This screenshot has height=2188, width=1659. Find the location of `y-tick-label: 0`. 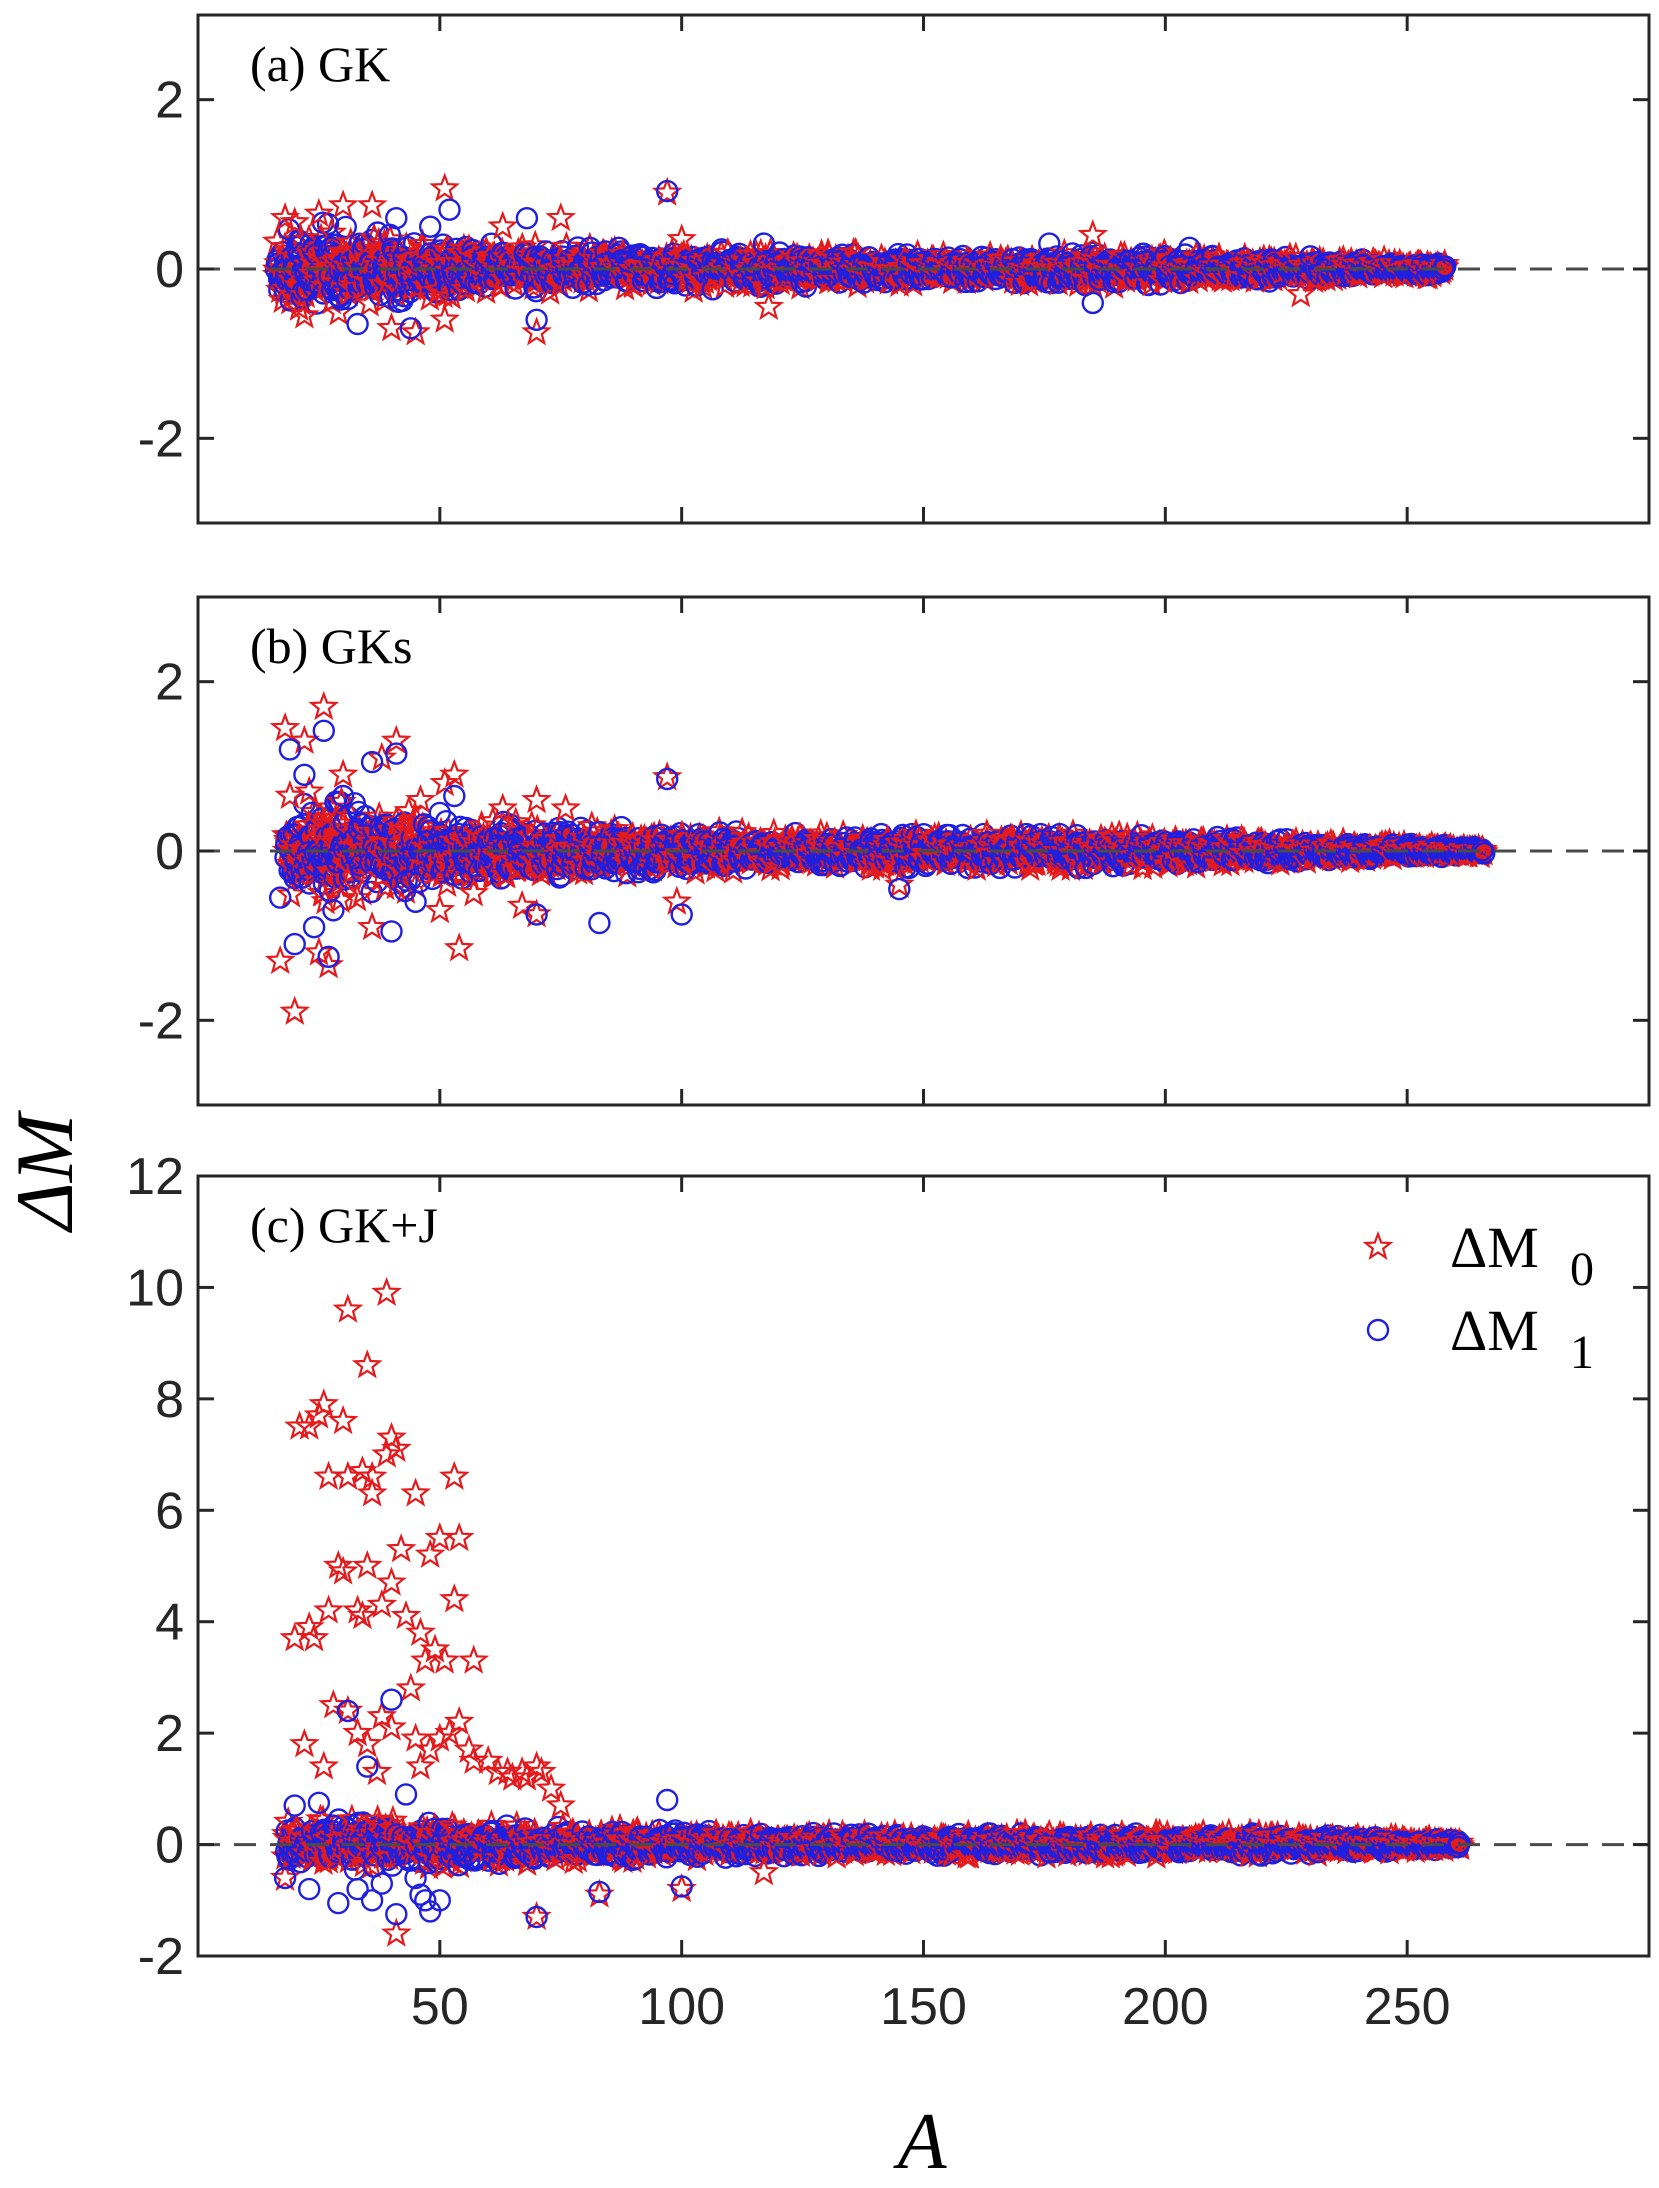

y-tick-label: 0 is located at coordinates (169, 270).